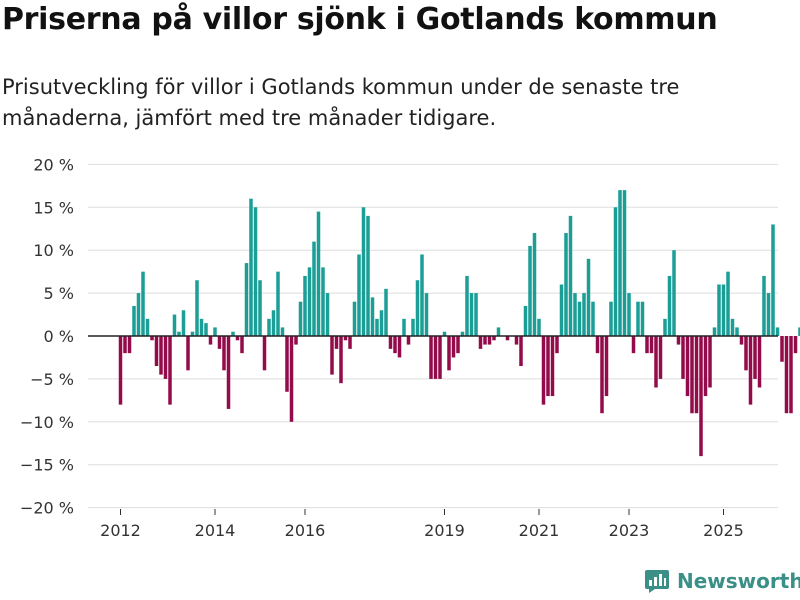  Describe the element at coordinates (47, 508) in the screenshot. I see `y-tick-label: −20 %` at that location.